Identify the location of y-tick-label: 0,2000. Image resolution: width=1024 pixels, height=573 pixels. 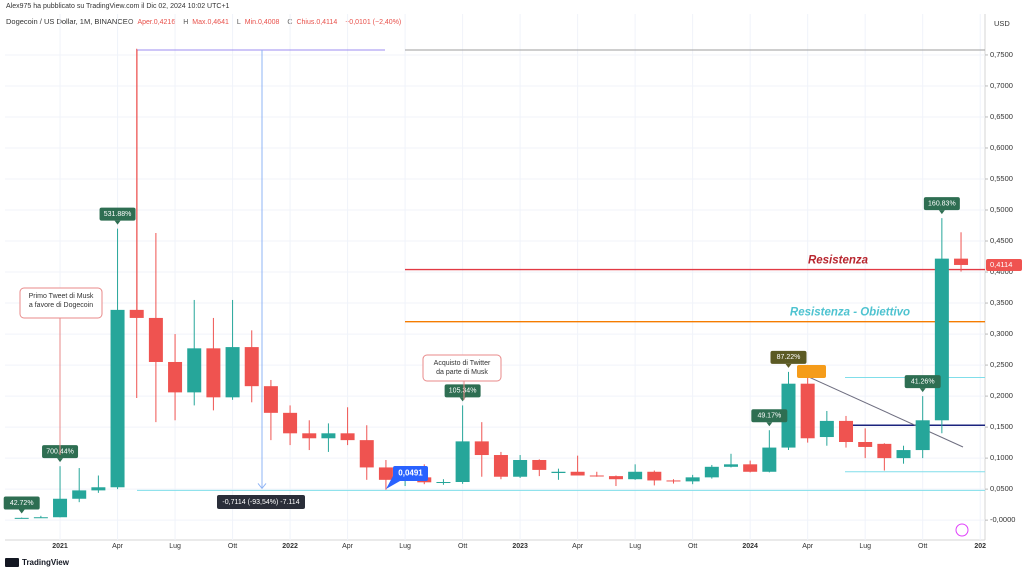
(1001, 395).